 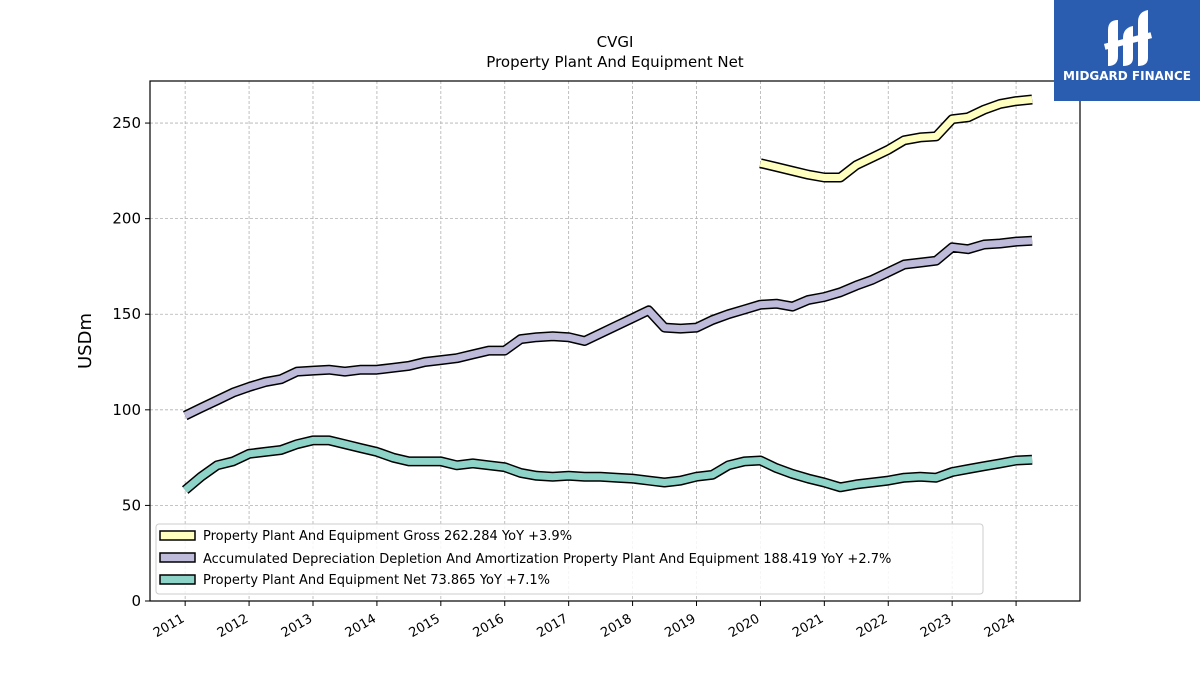 What do you see at coordinates (126, 123) in the screenshot?
I see `y-tick-label: 250` at bounding box center [126, 123].